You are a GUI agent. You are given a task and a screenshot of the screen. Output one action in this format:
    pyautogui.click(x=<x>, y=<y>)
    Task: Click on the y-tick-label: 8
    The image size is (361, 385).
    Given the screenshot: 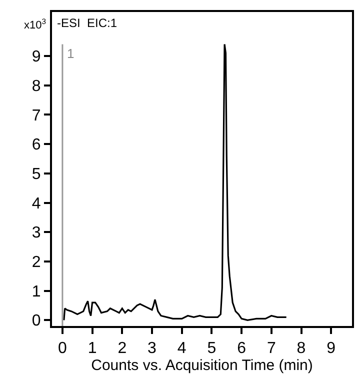 What is the action you would take?
    pyautogui.click(x=36, y=86)
    